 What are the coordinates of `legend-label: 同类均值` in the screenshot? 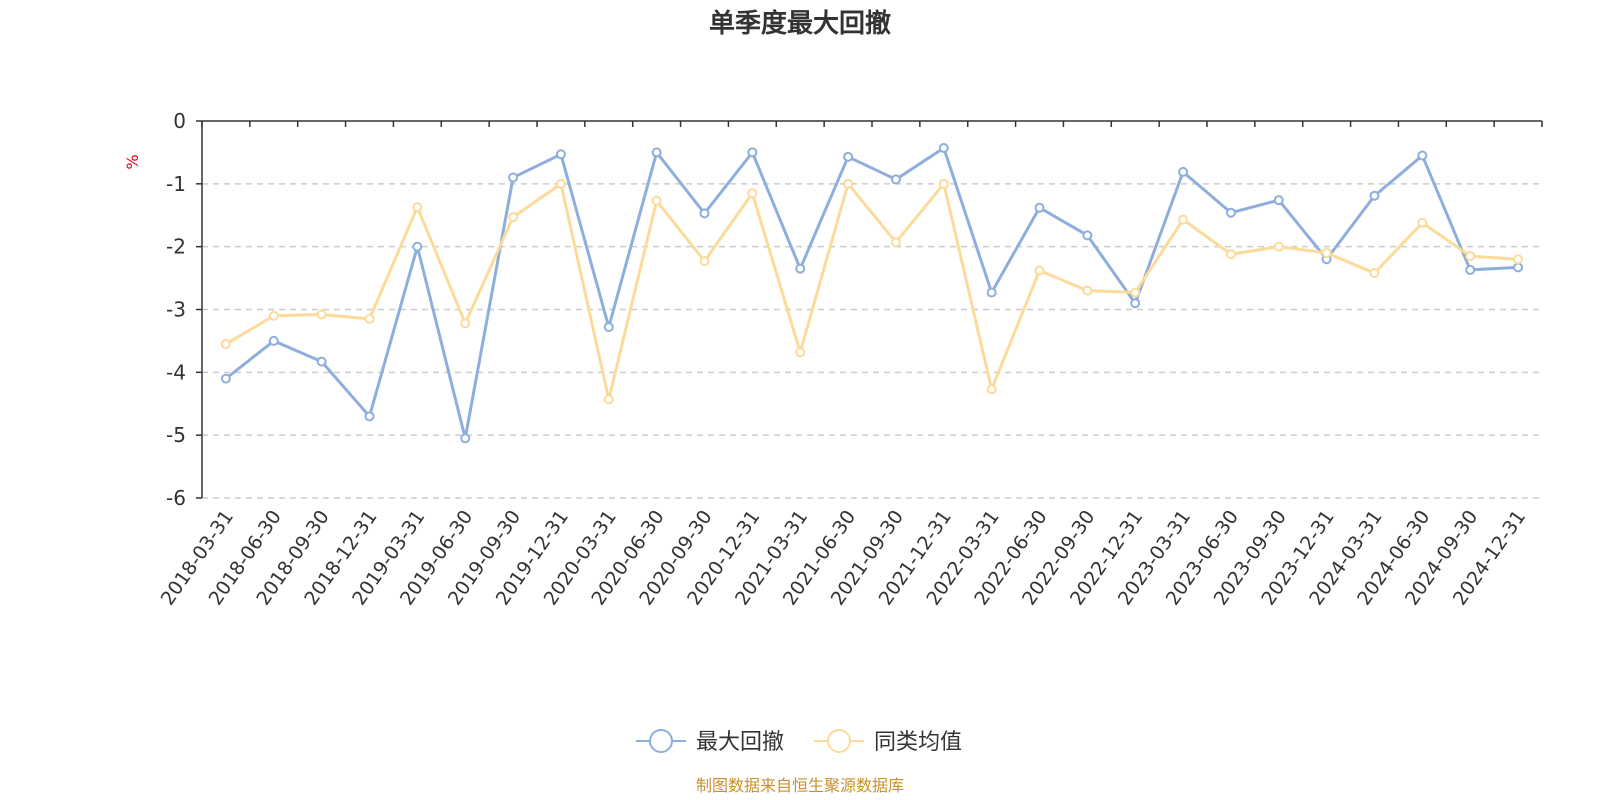 It's located at (918, 742).